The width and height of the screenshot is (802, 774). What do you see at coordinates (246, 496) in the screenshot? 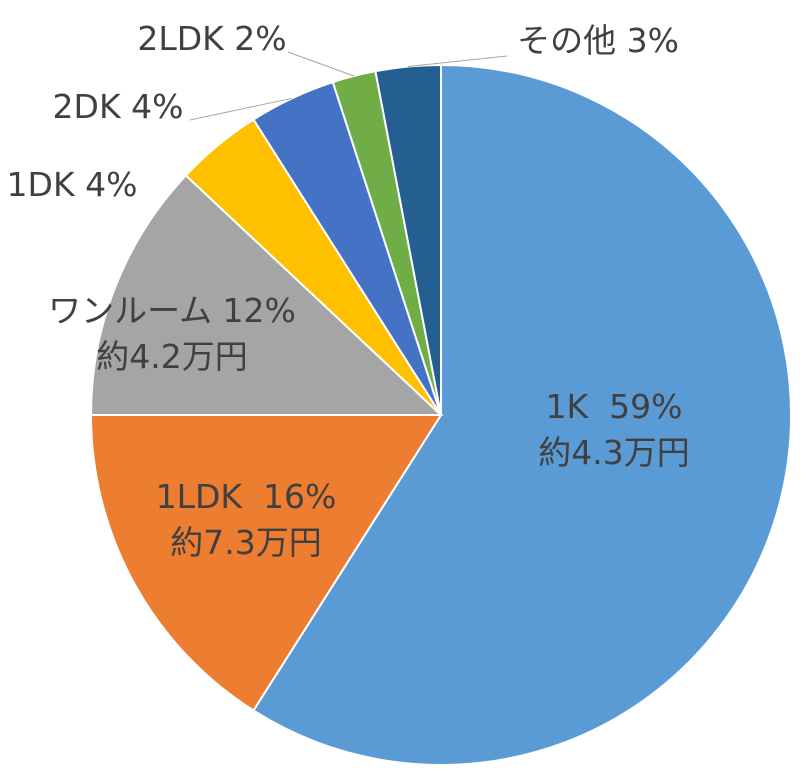
I see `slice-name-percent: 1LDK 16%` at bounding box center [246, 496].